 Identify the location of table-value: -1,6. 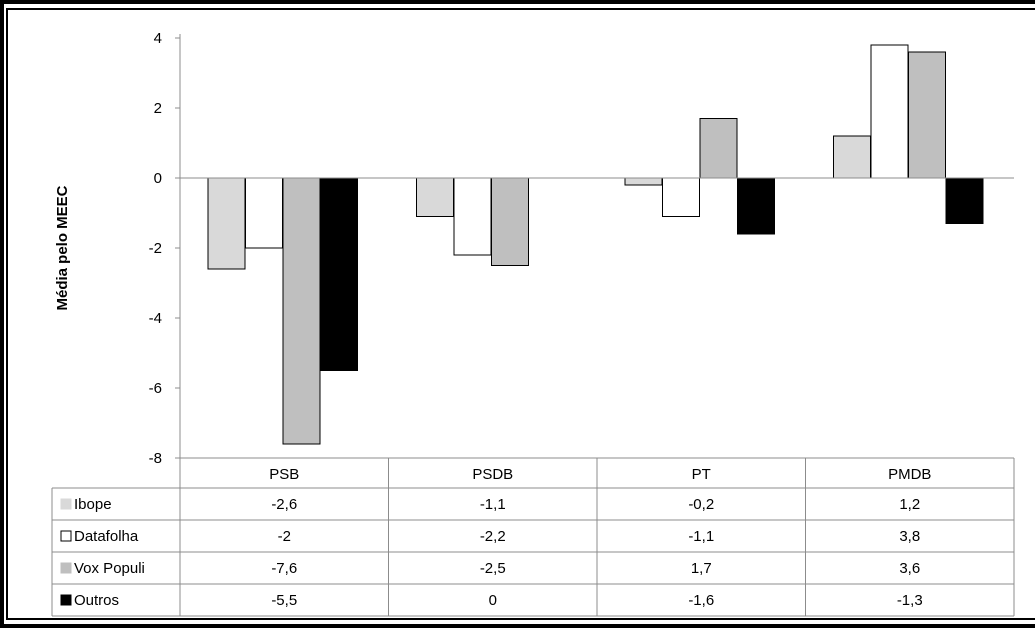
(701, 600).